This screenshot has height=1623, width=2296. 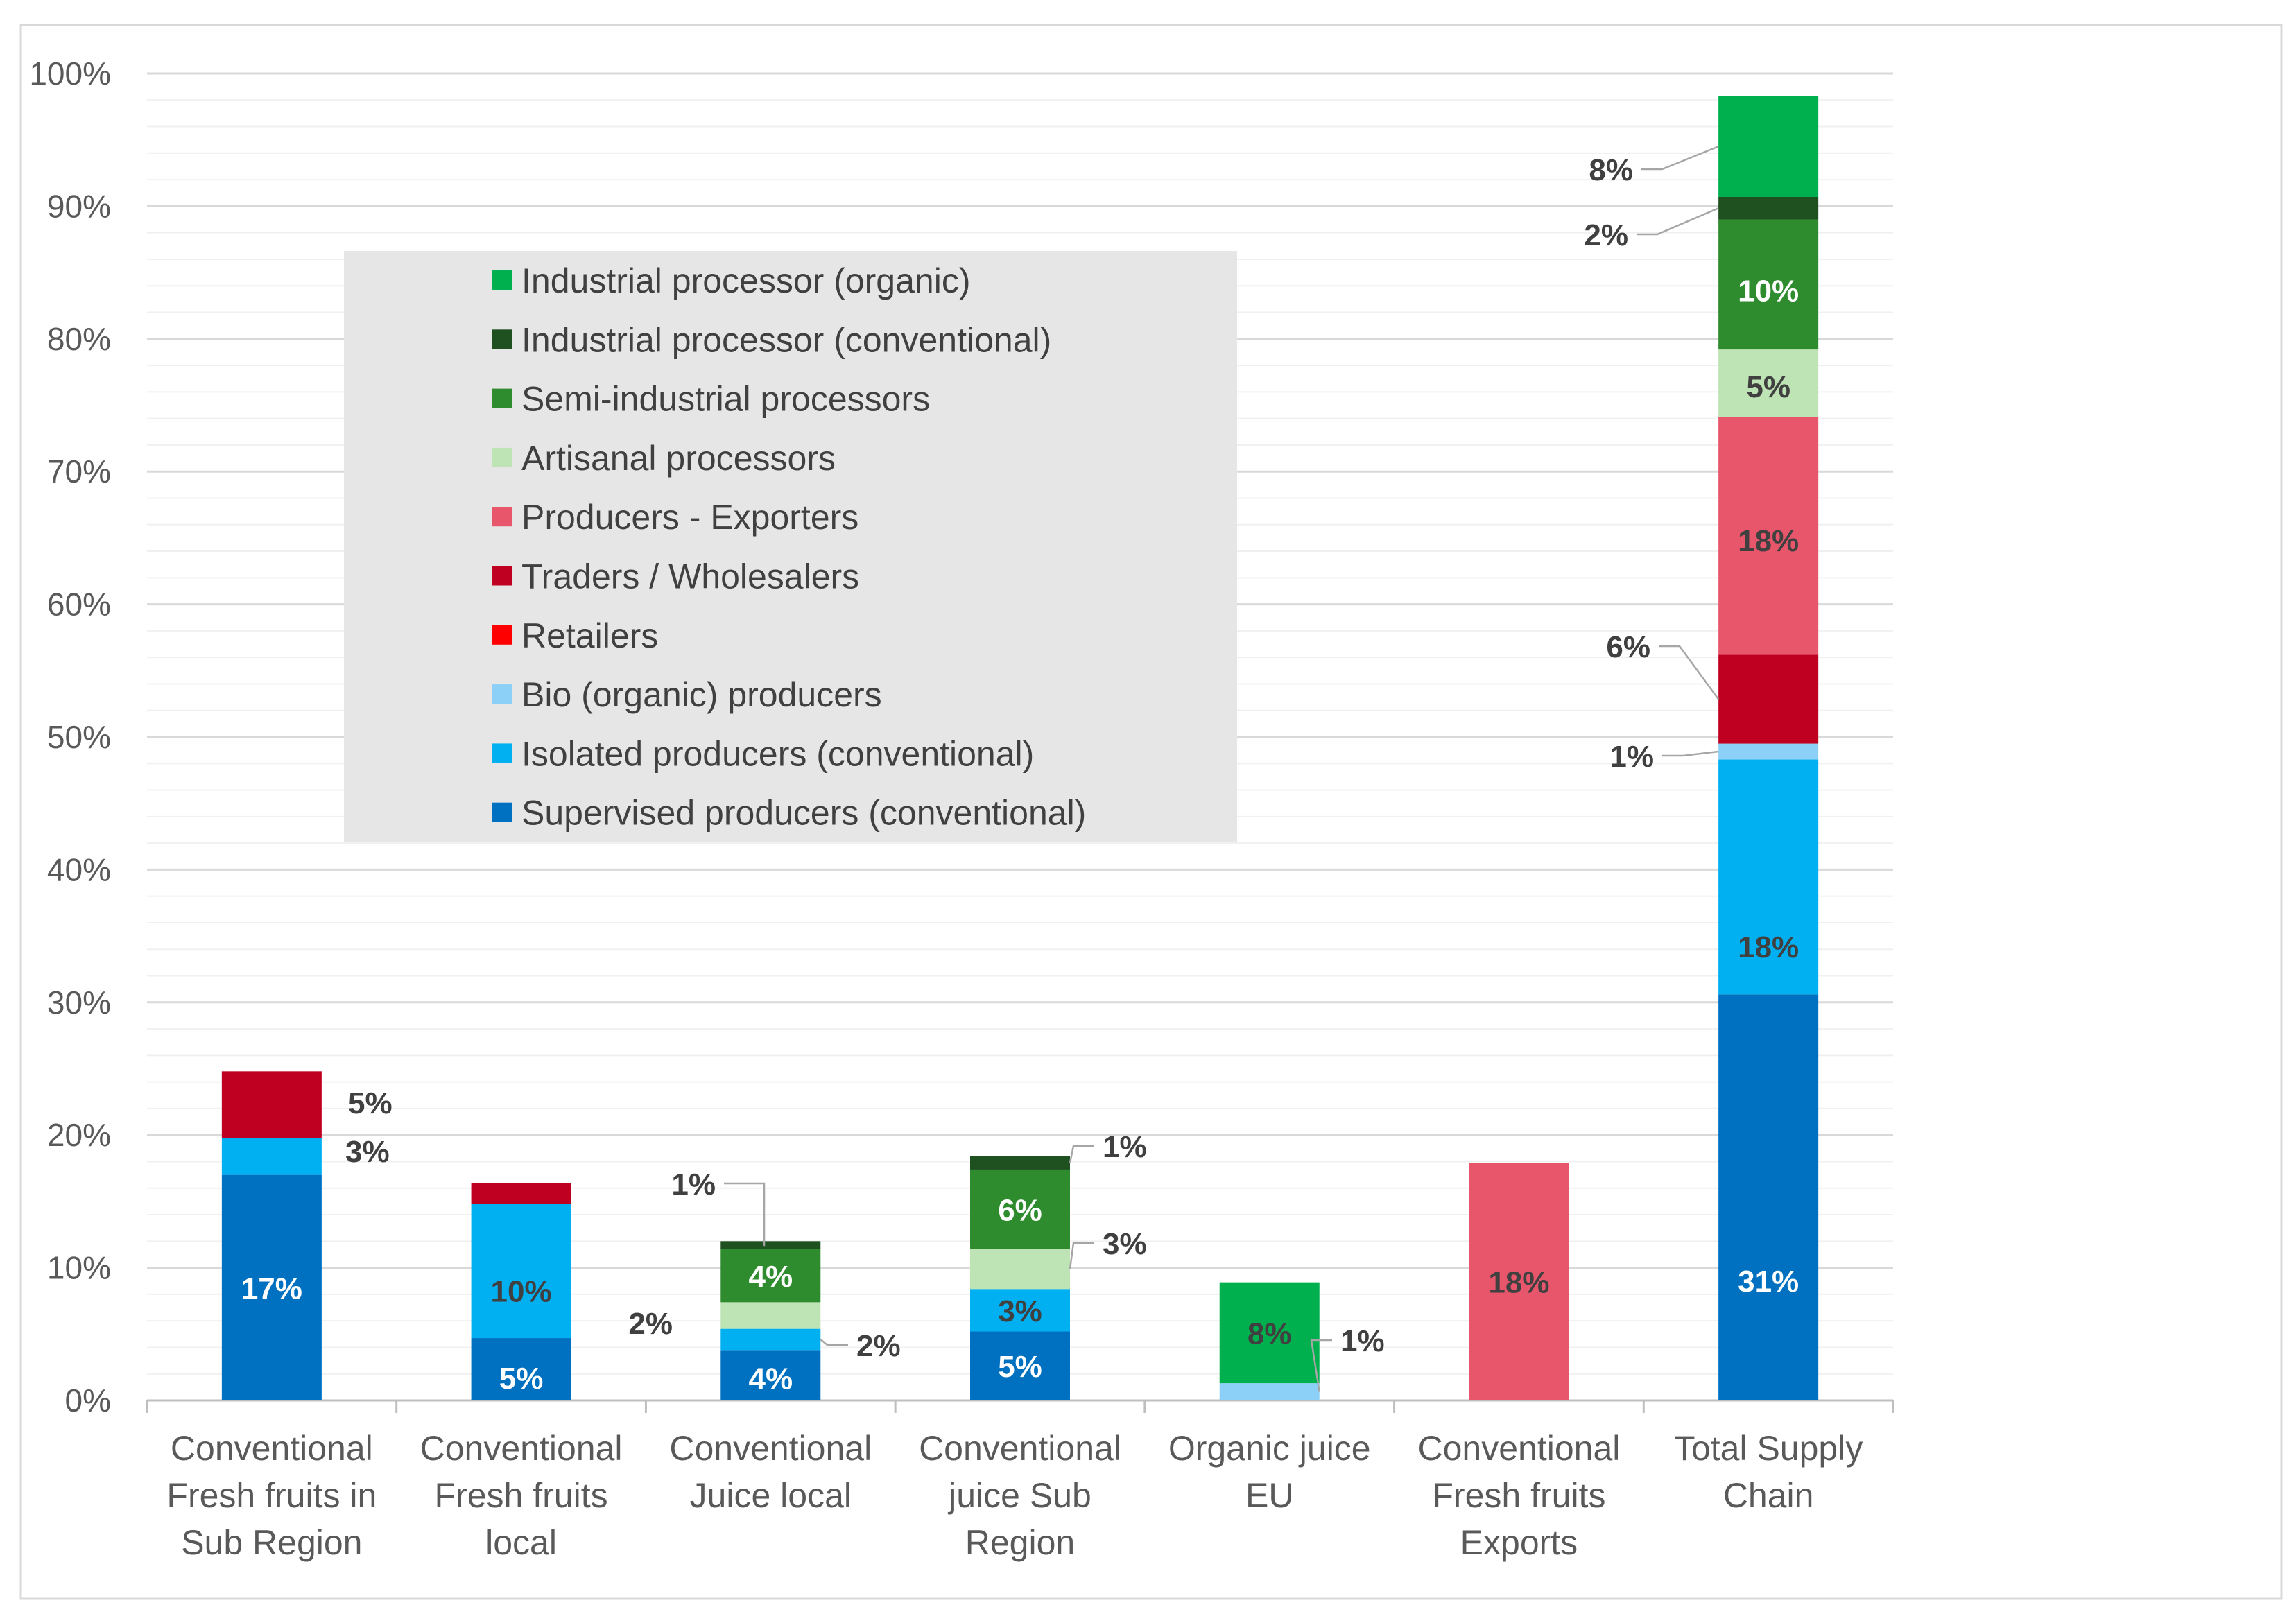 What do you see at coordinates (725, 400) in the screenshot?
I see `legend-label-semi-industrial-processors: Semi-industrial processors` at bounding box center [725, 400].